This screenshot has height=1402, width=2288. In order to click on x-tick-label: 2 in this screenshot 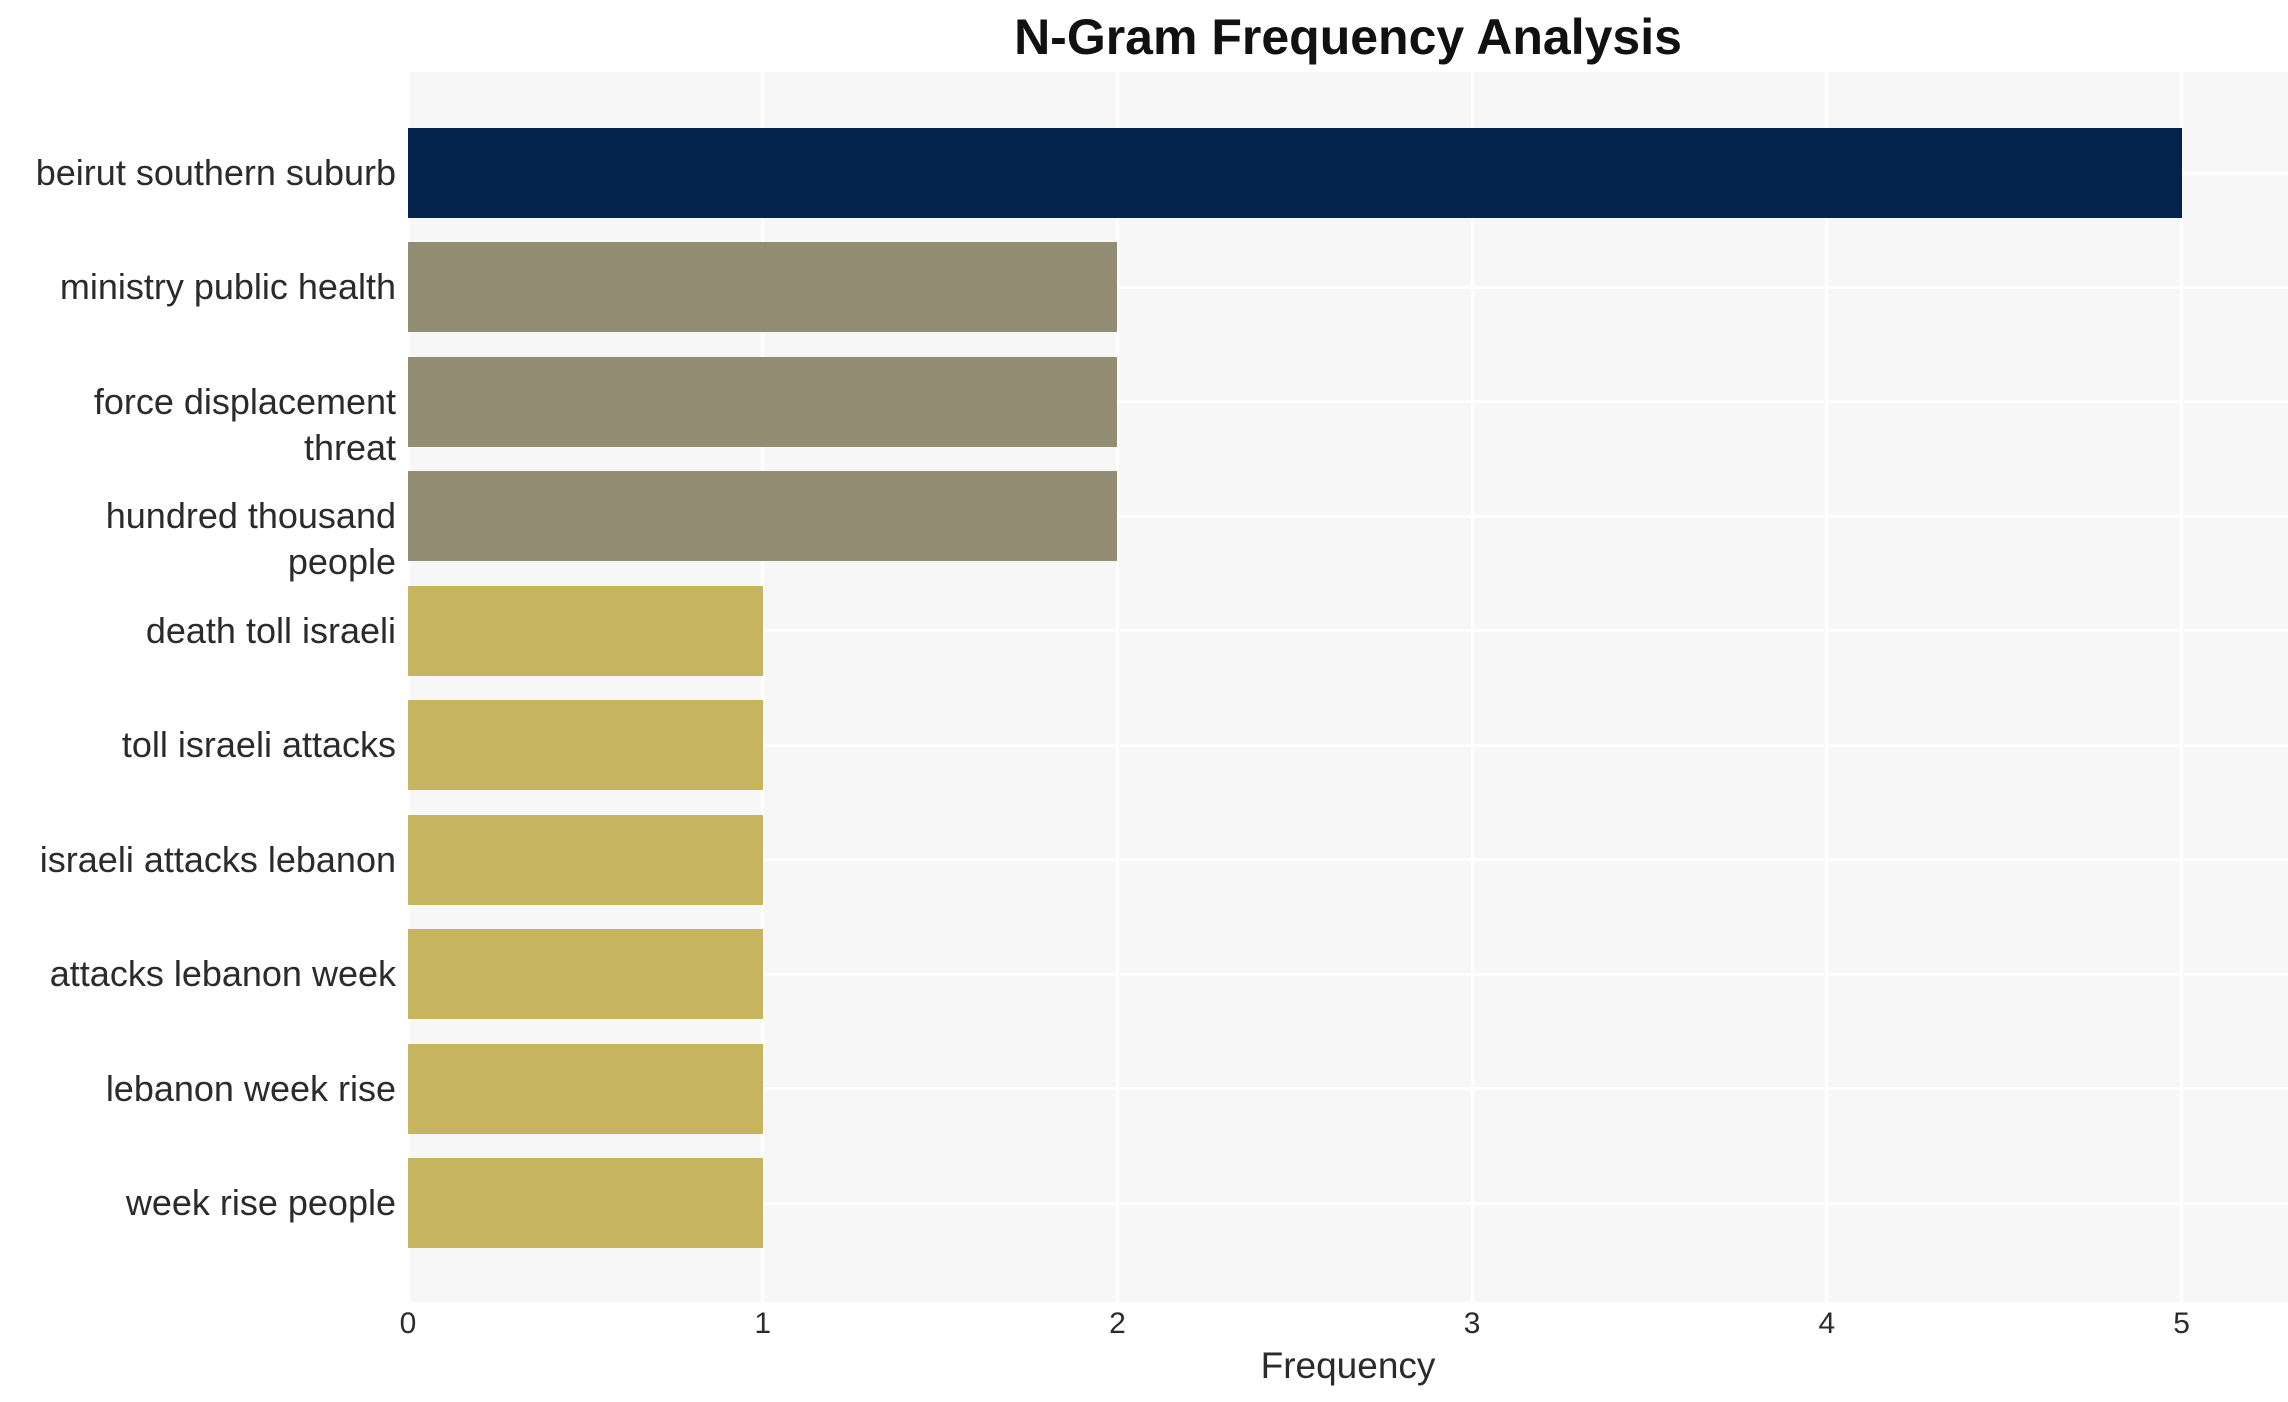, I will do `click(1117, 1323)`.